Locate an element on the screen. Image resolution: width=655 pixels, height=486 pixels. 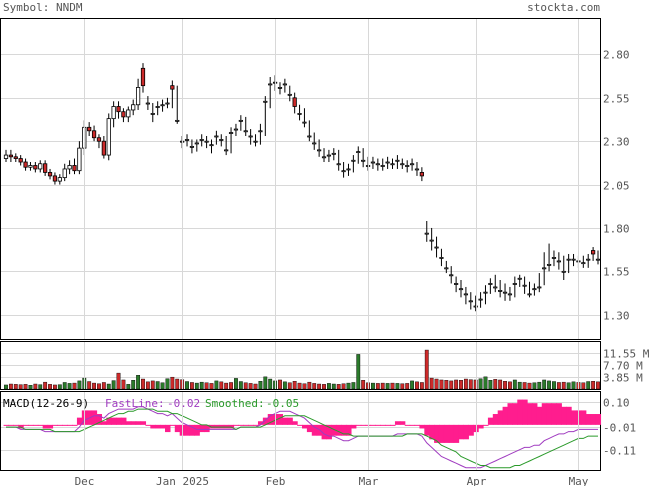
price-tick-label: 1.80 is located at coordinates (616, 229).